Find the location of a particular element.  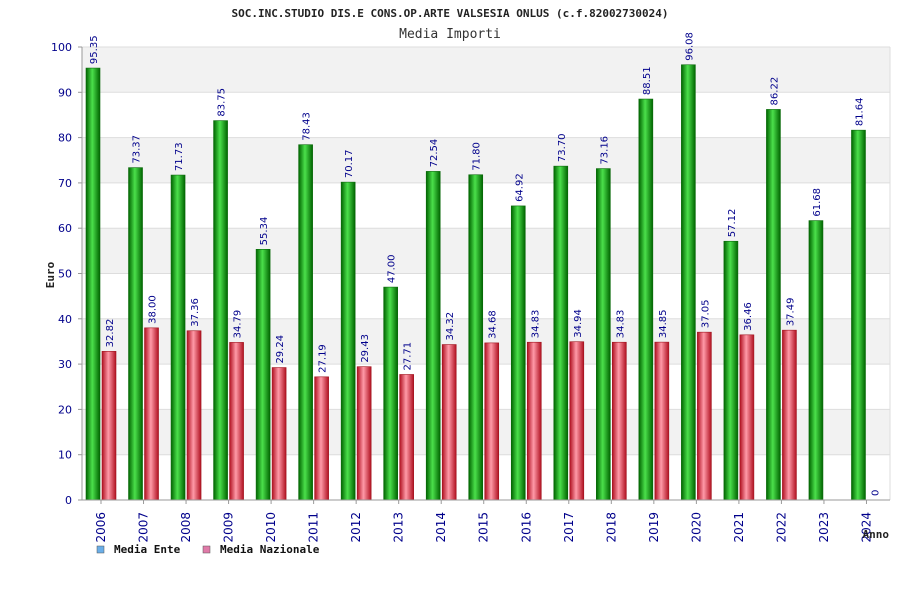

data-label-media-ente-2009: 83.75 is located at coordinates (222, 102).